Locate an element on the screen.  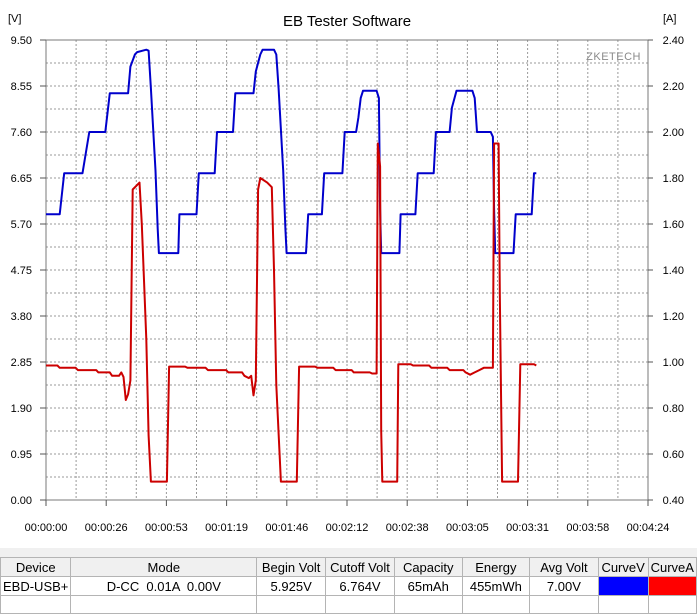
right-tick-label: 1.60 is located at coordinates (673, 225).